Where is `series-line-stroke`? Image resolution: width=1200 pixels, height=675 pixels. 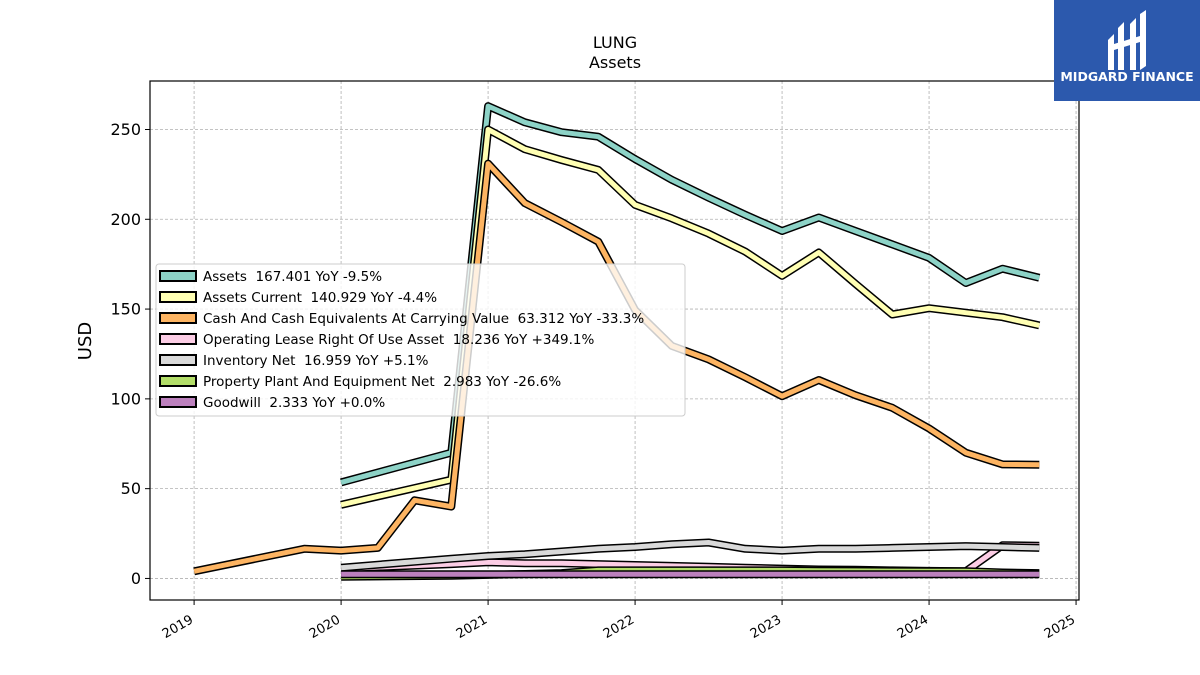
series-line-stroke is located at coordinates (690, 555).